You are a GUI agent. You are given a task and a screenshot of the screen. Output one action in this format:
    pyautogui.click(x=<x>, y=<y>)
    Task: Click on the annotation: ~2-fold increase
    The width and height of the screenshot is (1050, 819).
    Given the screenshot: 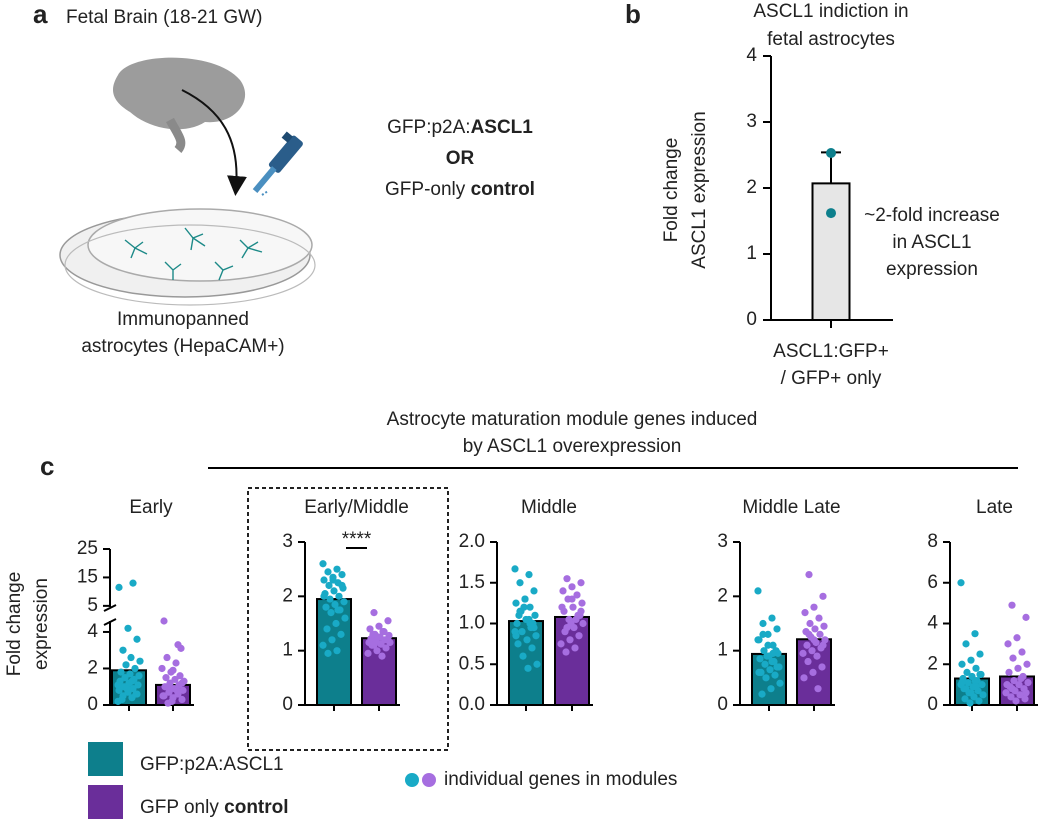 What is the action you would take?
    pyautogui.click(x=932, y=215)
    